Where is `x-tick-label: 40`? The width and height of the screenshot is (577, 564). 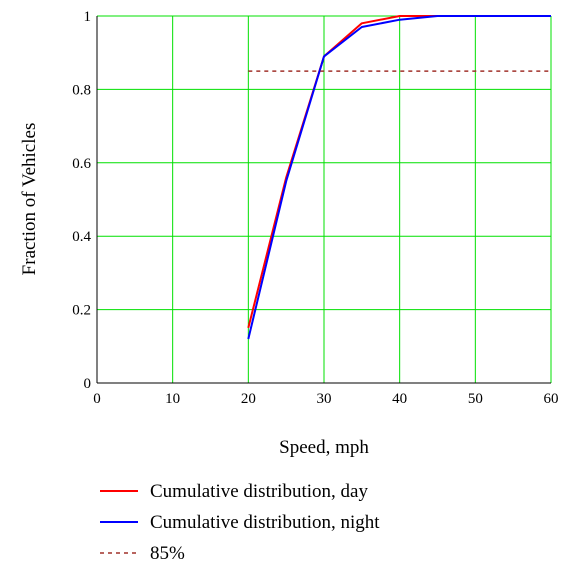 x-tick-label: 40 is located at coordinates (399, 399).